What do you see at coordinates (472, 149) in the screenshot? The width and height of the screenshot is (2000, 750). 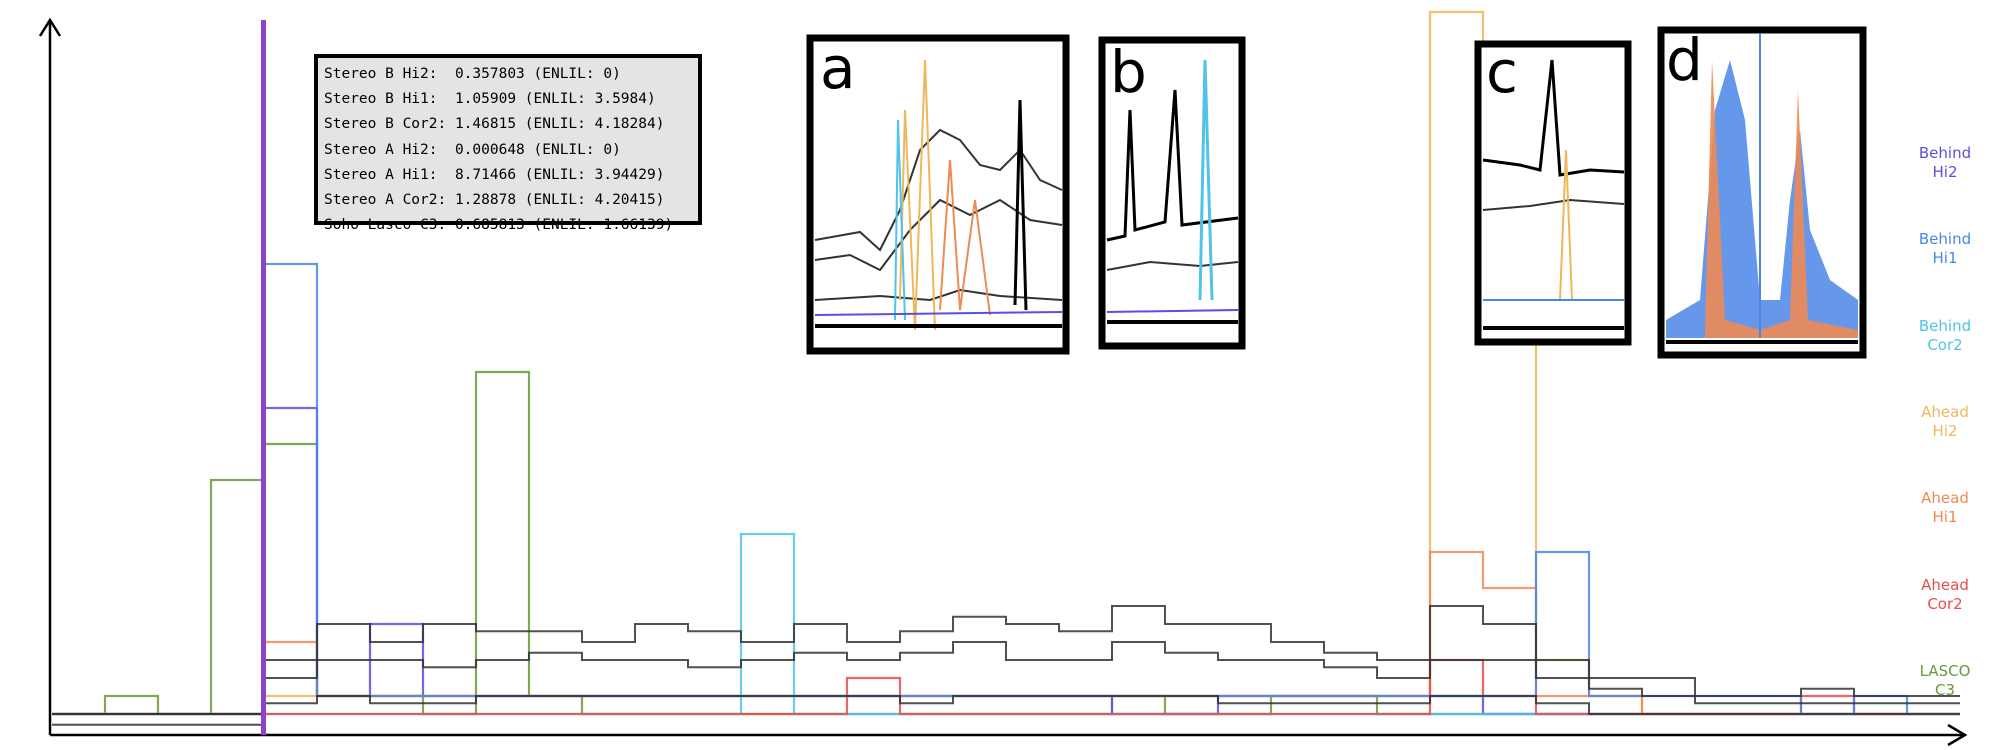 I see `readout-row-stereo-a-hi2: Stereo A Hi2: 0.000648 (ENLIL: 0)` at bounding box center [472, 149].